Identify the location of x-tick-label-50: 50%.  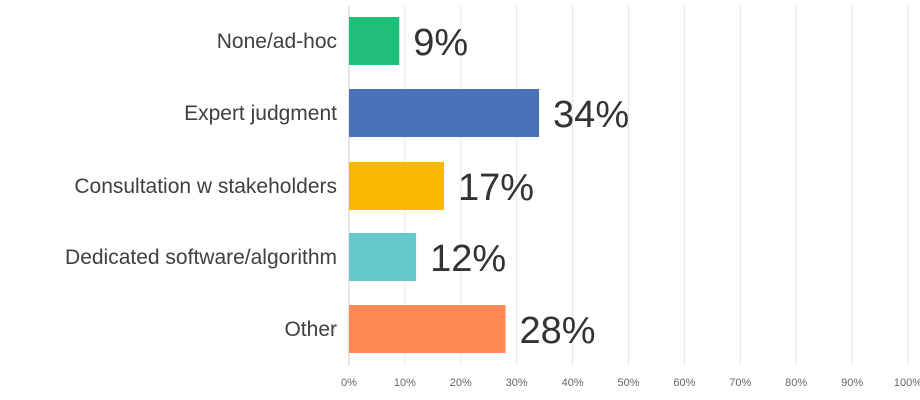
(628, 383).